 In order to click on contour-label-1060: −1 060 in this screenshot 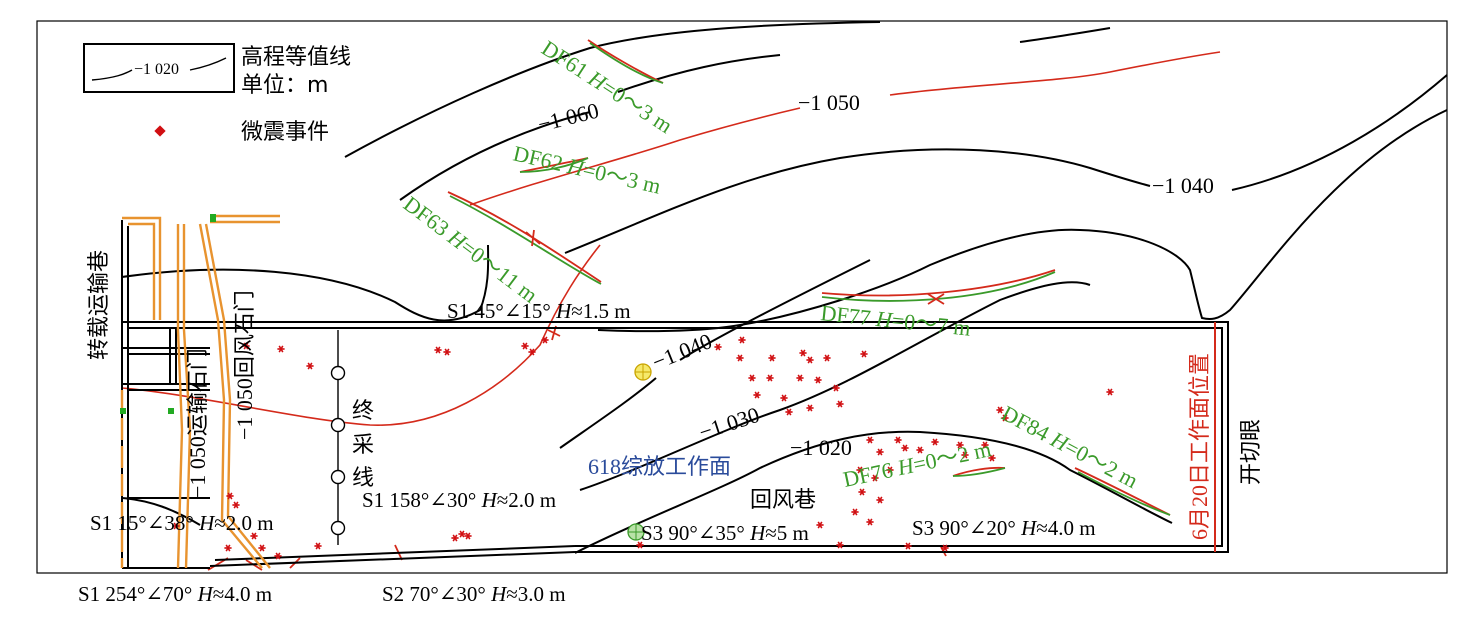, I will do `click(568, 117)`.